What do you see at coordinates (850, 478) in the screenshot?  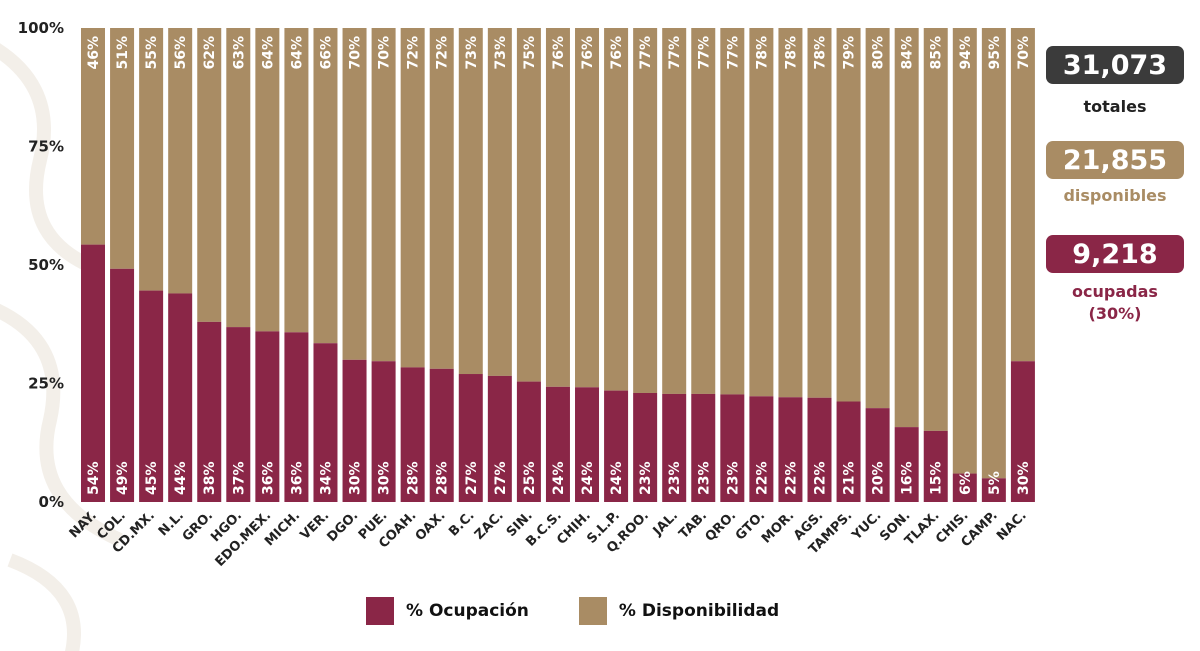 I see `value-label-ocupacion: 21%` at bounding box center [850, 478].